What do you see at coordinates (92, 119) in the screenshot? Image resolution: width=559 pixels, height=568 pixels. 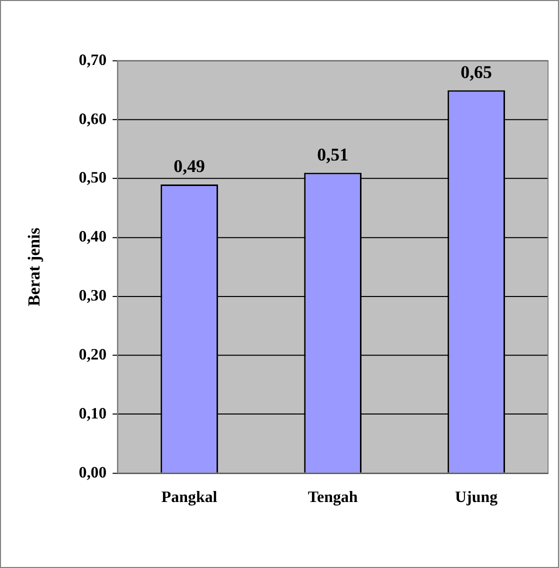 I see `y-tick-label: 0,60` at bounding box center [92, 119].